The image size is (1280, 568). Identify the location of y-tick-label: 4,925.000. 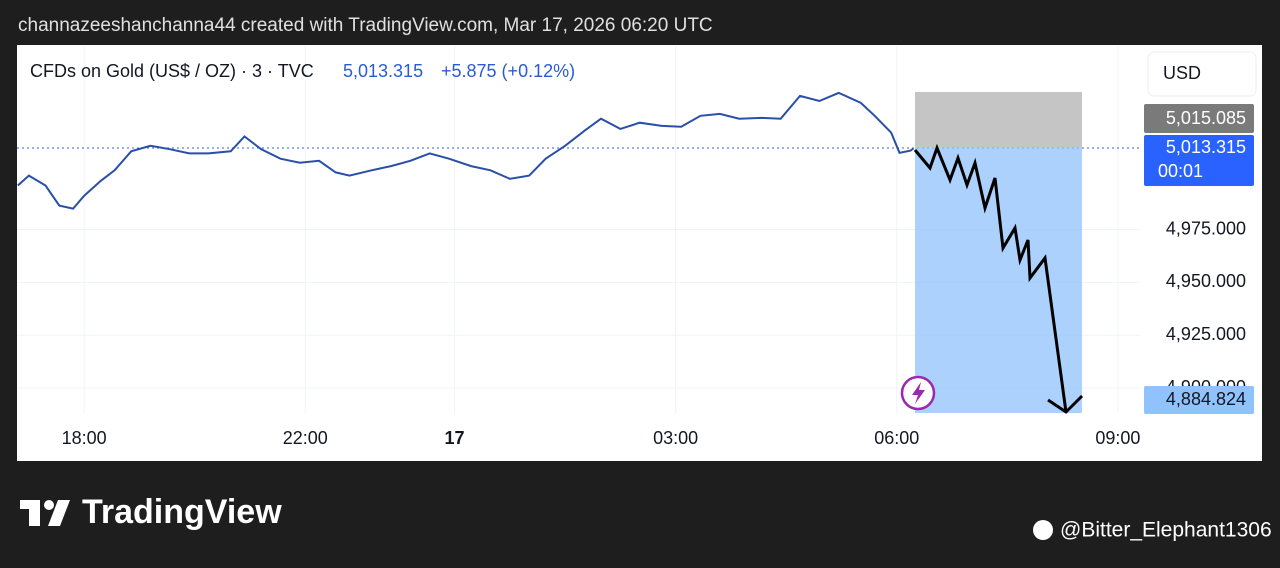
(1206, 334).